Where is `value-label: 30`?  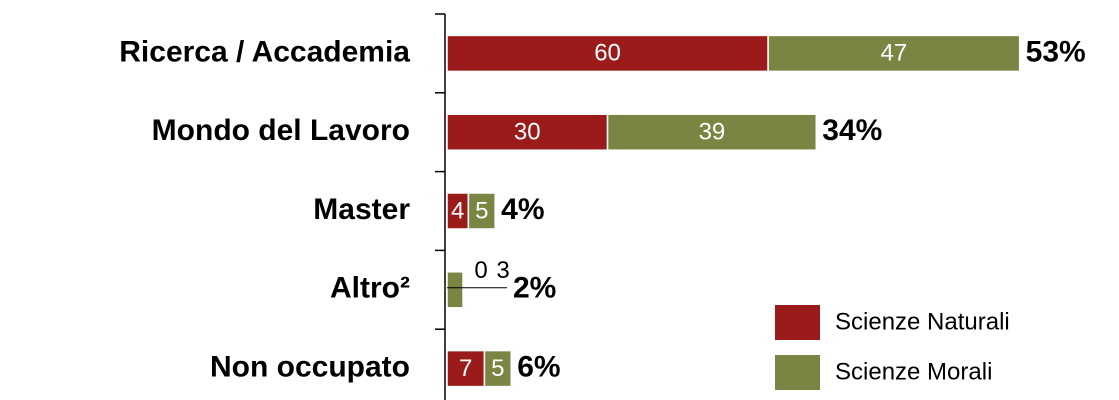
value-label: 30 is located at coordinates (527, 132).